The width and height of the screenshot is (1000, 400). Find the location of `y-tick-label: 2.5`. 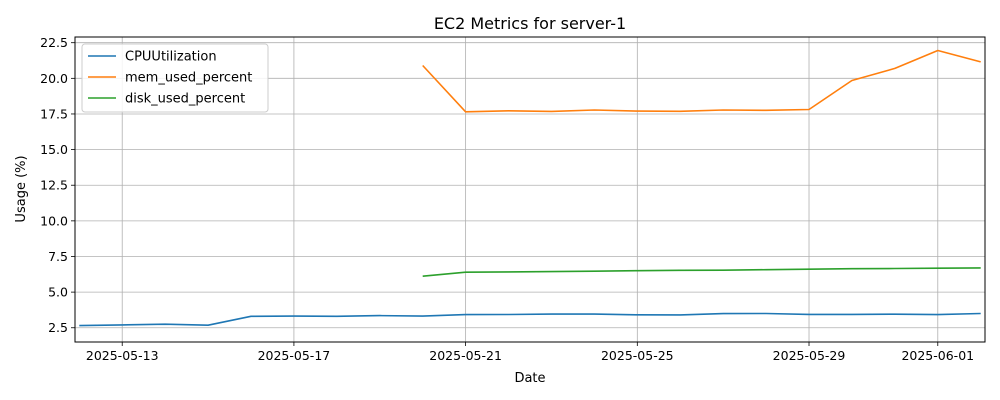

y-tick-label: 2.5 is located at coordinates (58, 327).